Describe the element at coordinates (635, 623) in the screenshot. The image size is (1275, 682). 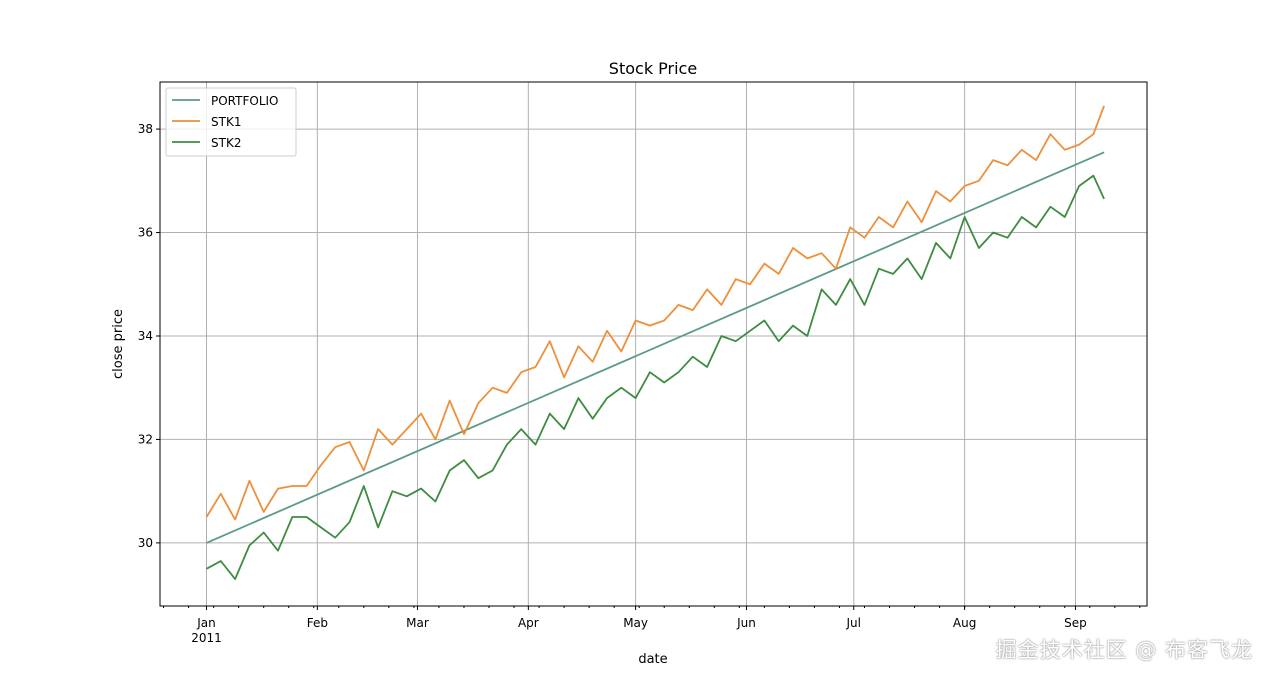
I see `x-tick-label: May` at that location.